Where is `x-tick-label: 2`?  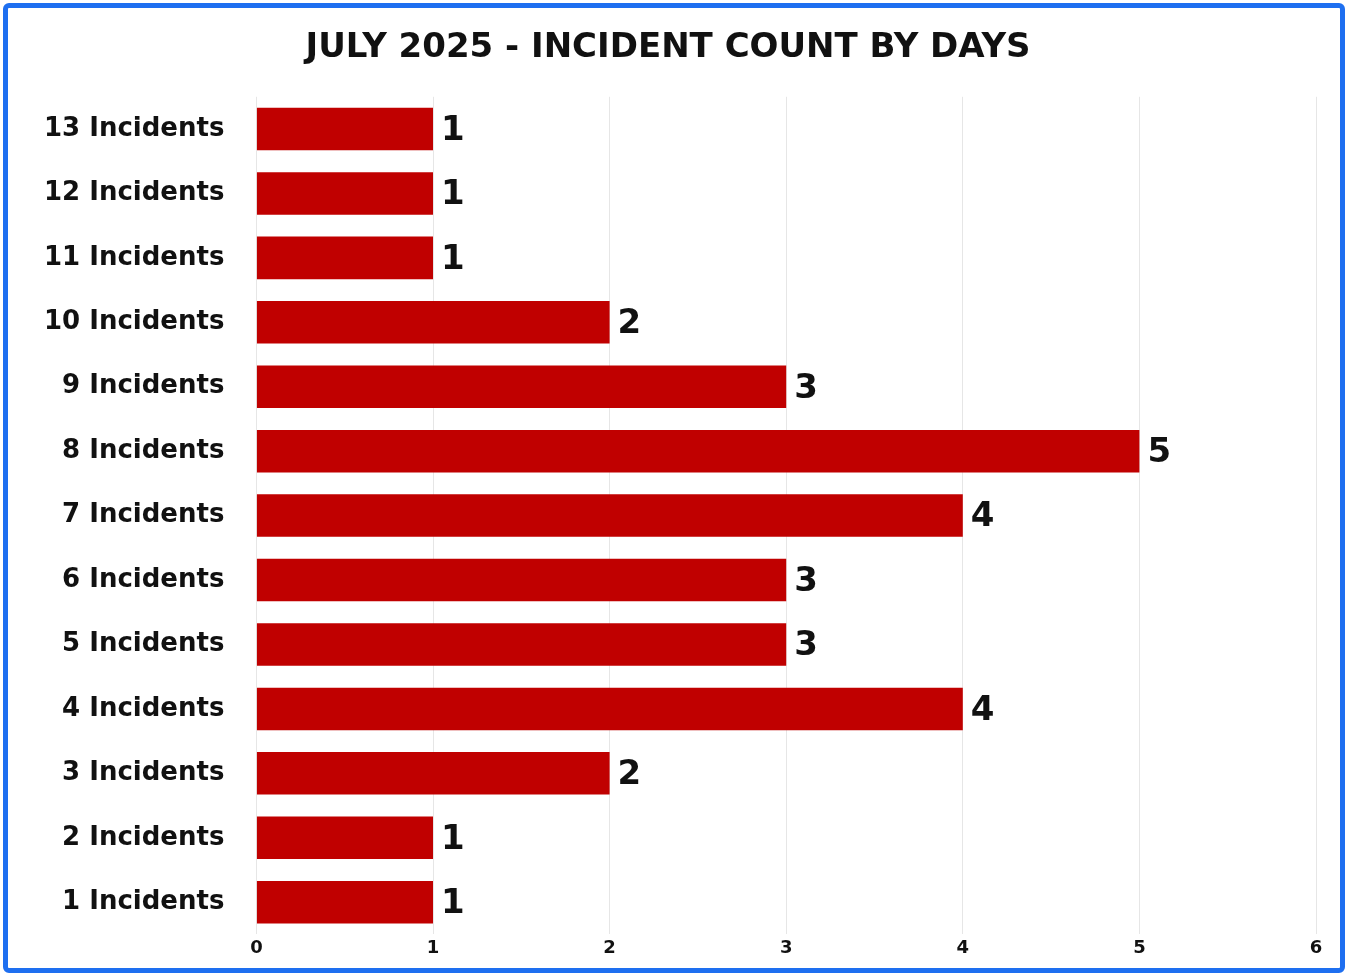 x-tick-label: 2 is located at coordinates (609, 946).